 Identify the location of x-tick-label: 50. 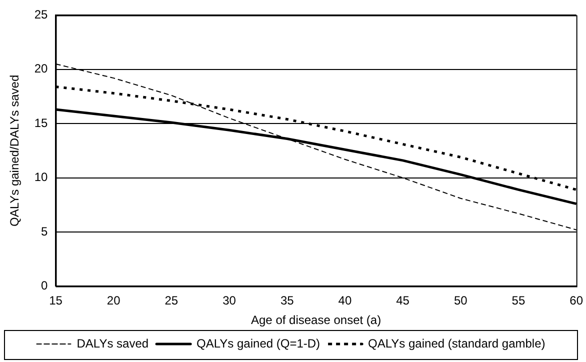
(461, 301).